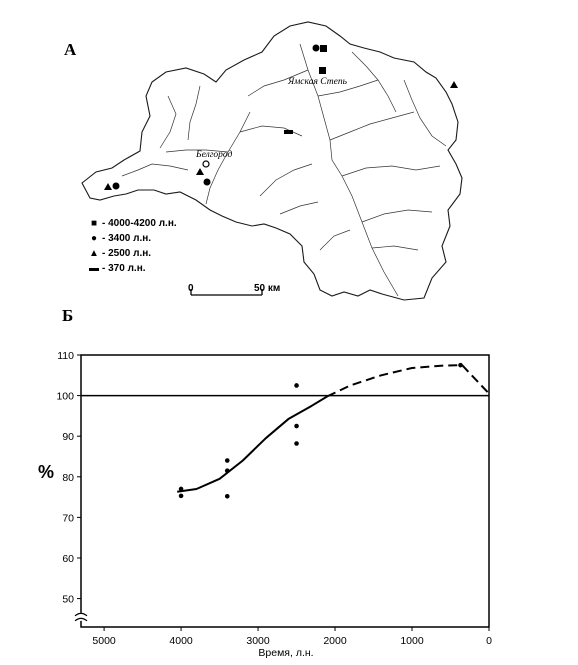 The height and width of the screenshot is (665, 578). Describe the element at coordinates (120, 253) in the screenshot. I see `legend-item-2500: ▲ - 2500 л.н.` at that location.